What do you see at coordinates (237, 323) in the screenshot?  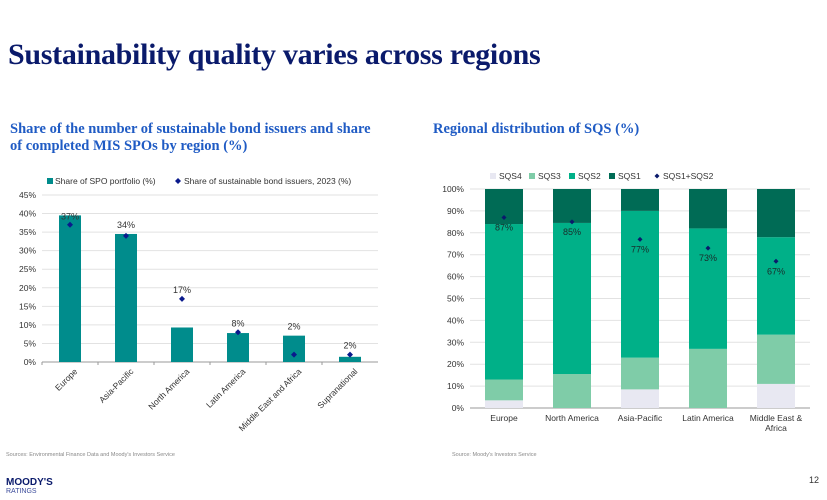 I see `data-label: 8%` at bounding box center [237, 323].